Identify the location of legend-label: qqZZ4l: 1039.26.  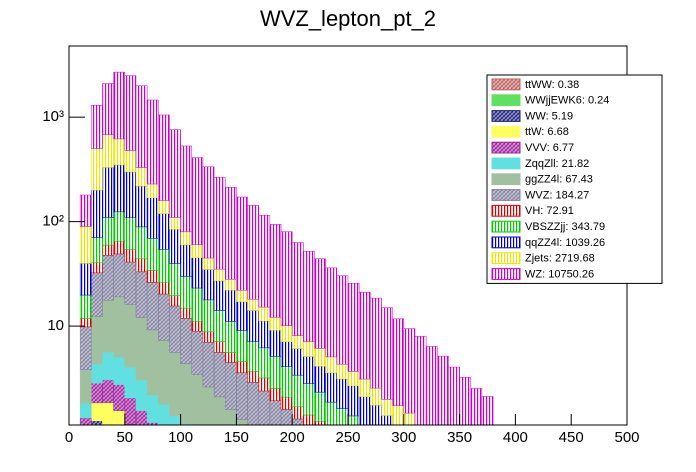
(565, 243).